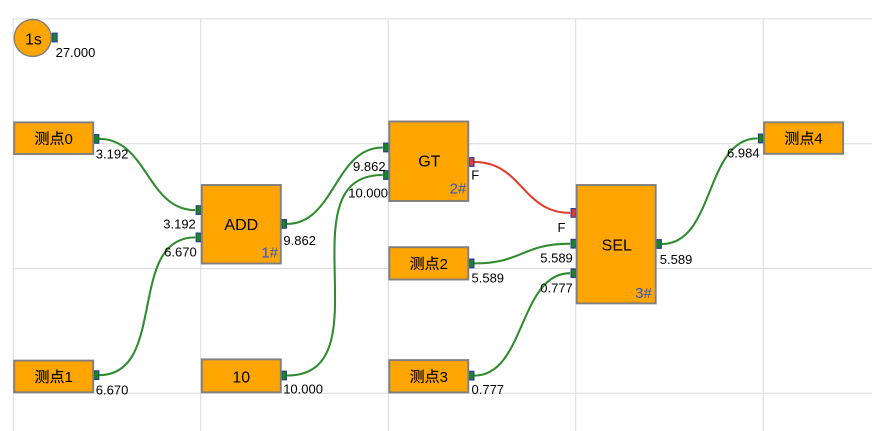 The width and height of the screenshot is (872, 431). What do you see at coordinates (444, 264) in the screenshot?
I see `svg-text: 2` at bounding box center [444, 264].